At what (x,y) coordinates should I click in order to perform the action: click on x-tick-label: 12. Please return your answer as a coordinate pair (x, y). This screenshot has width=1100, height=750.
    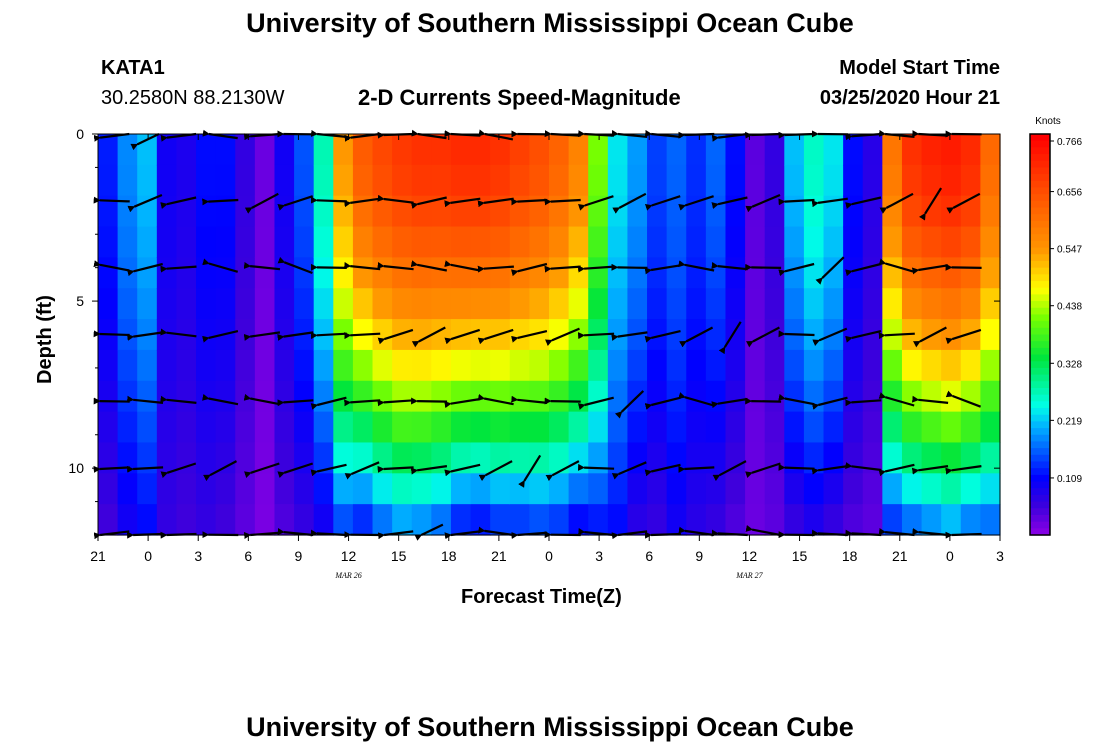
    Looking at the image, I should click on (750, 556).